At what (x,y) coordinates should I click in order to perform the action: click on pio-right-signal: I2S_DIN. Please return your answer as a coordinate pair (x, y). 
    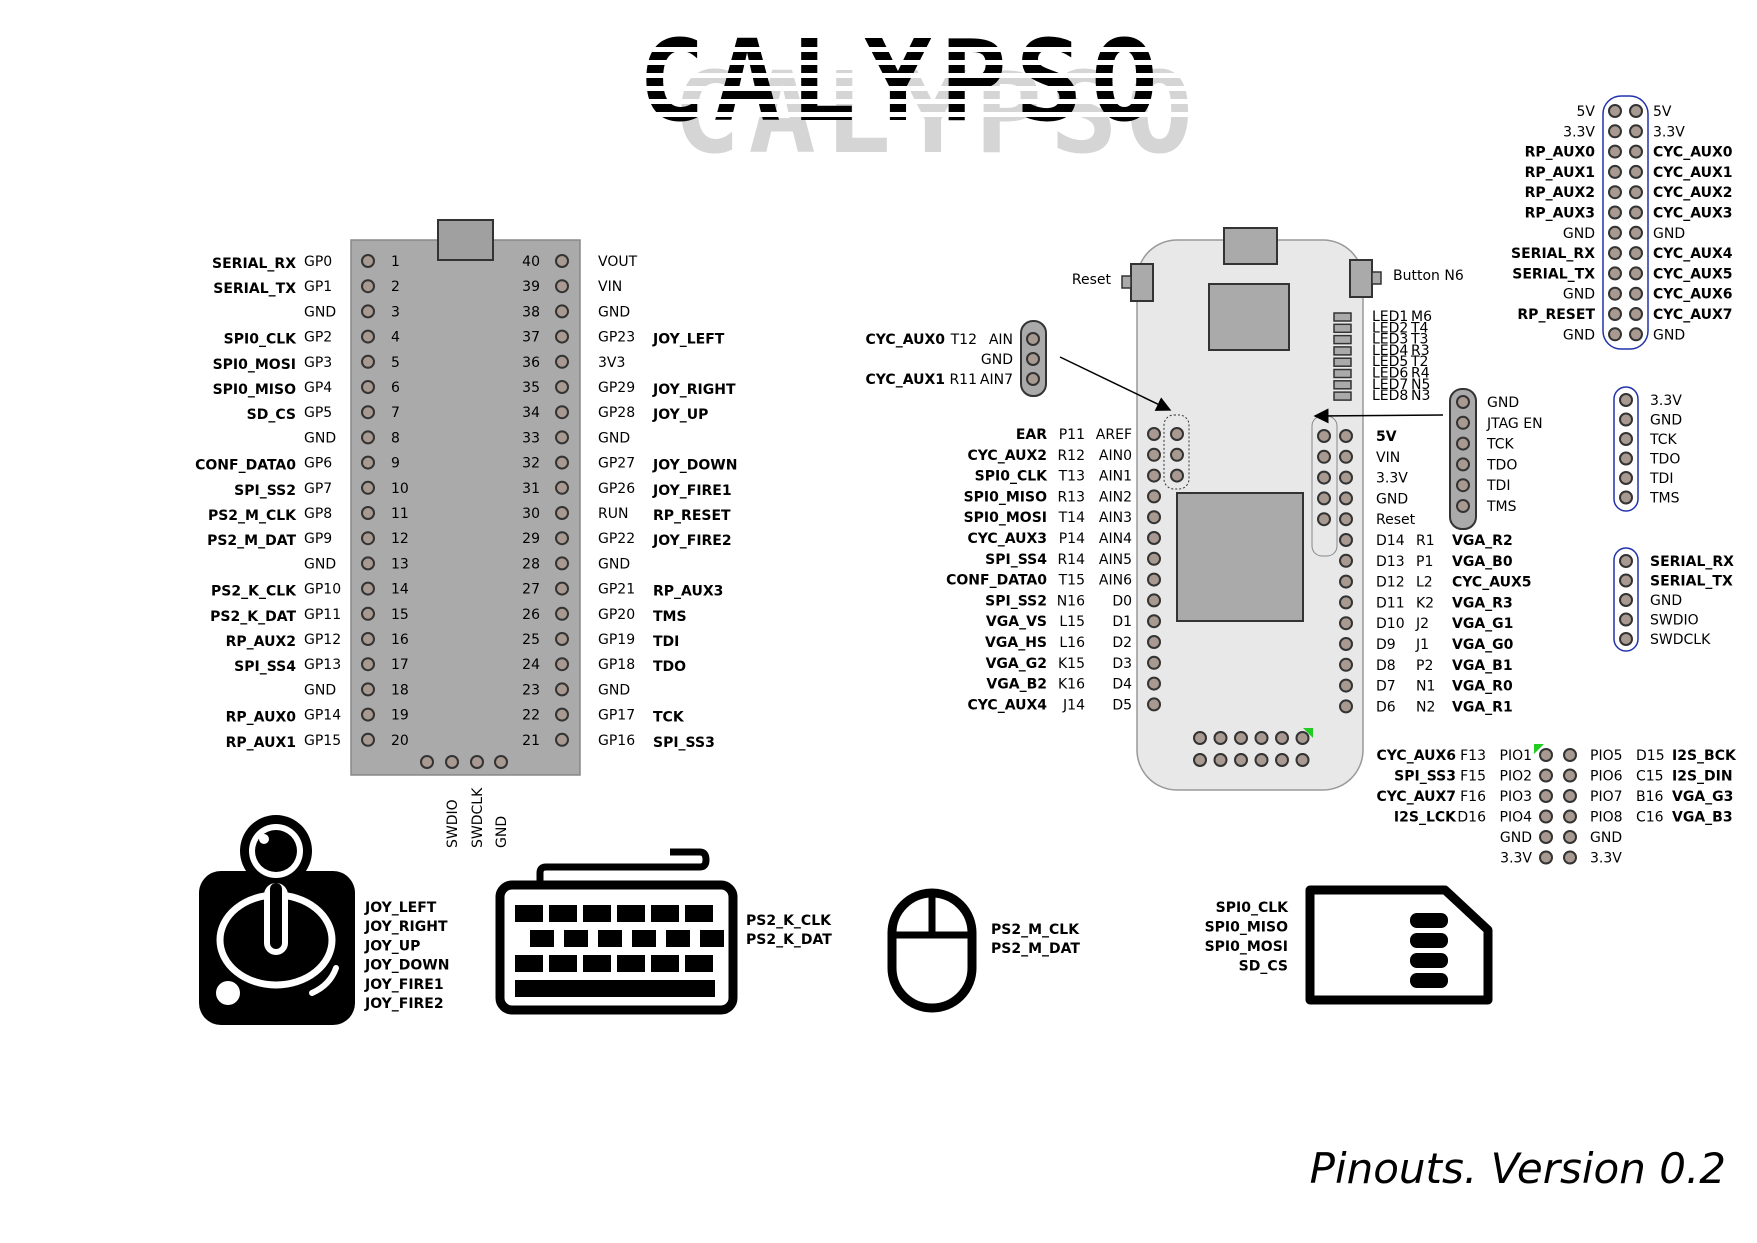
    Looking at the image, I should click on (1702, 777).